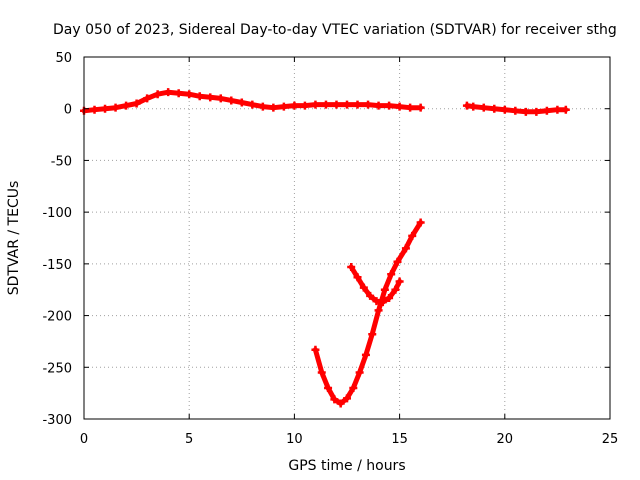  What do you see at coordinates (294, 439) in the screenshot?
I see `x-tick-label: 10` at bounding box center [294, 439].